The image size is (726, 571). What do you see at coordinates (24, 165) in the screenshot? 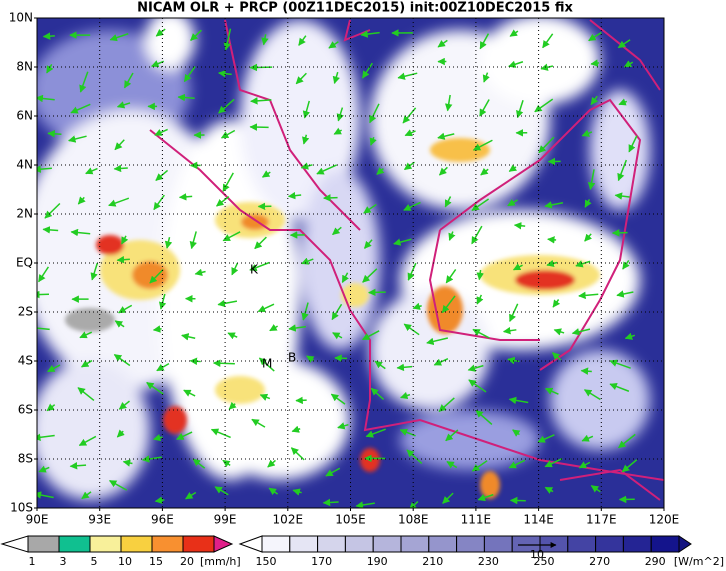
I see `lat-label: 4N` at bounding box center [24, 165].